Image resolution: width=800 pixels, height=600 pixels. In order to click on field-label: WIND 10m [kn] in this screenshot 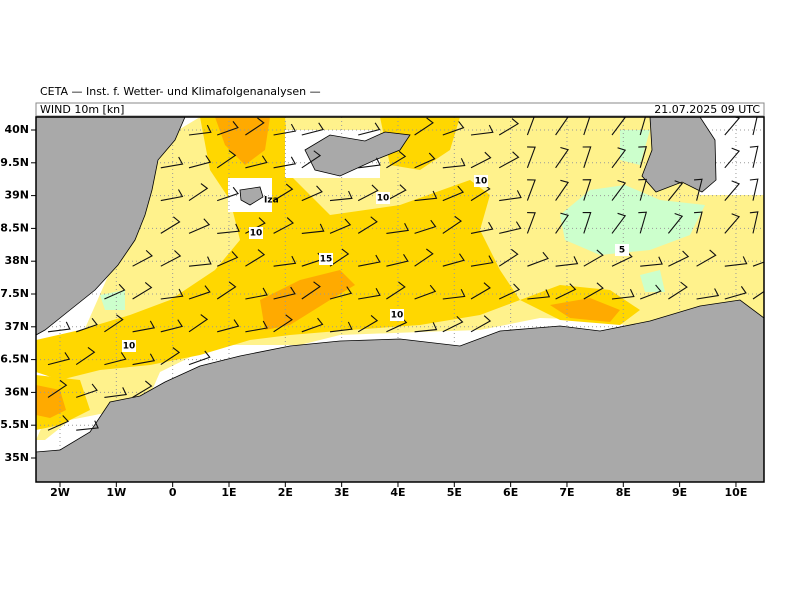, I will do `click(82, 109)`.